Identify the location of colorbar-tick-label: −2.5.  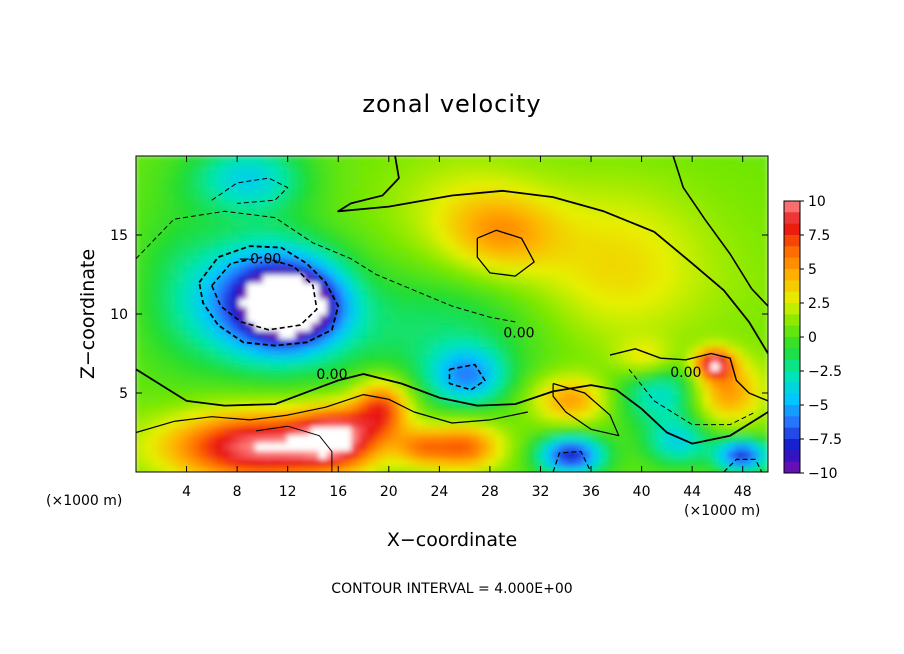
(825, 372).